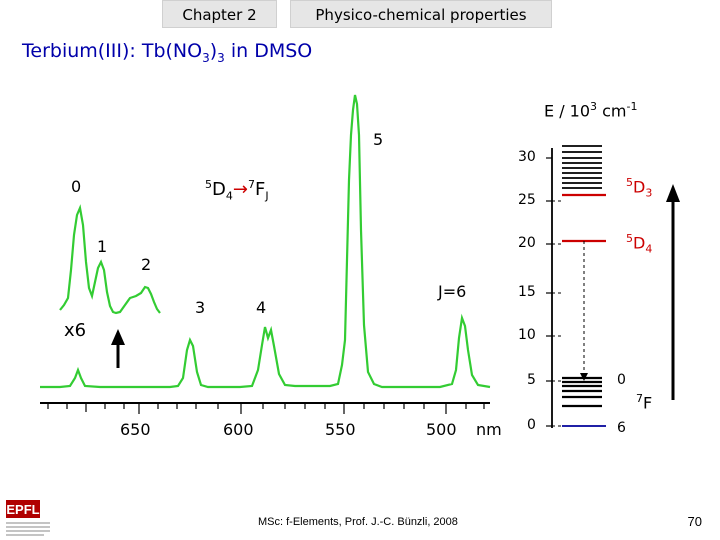 Image resolution: width=720 pixels, height=540 pixels. I want to click on ground-levels, so click(582, 392).